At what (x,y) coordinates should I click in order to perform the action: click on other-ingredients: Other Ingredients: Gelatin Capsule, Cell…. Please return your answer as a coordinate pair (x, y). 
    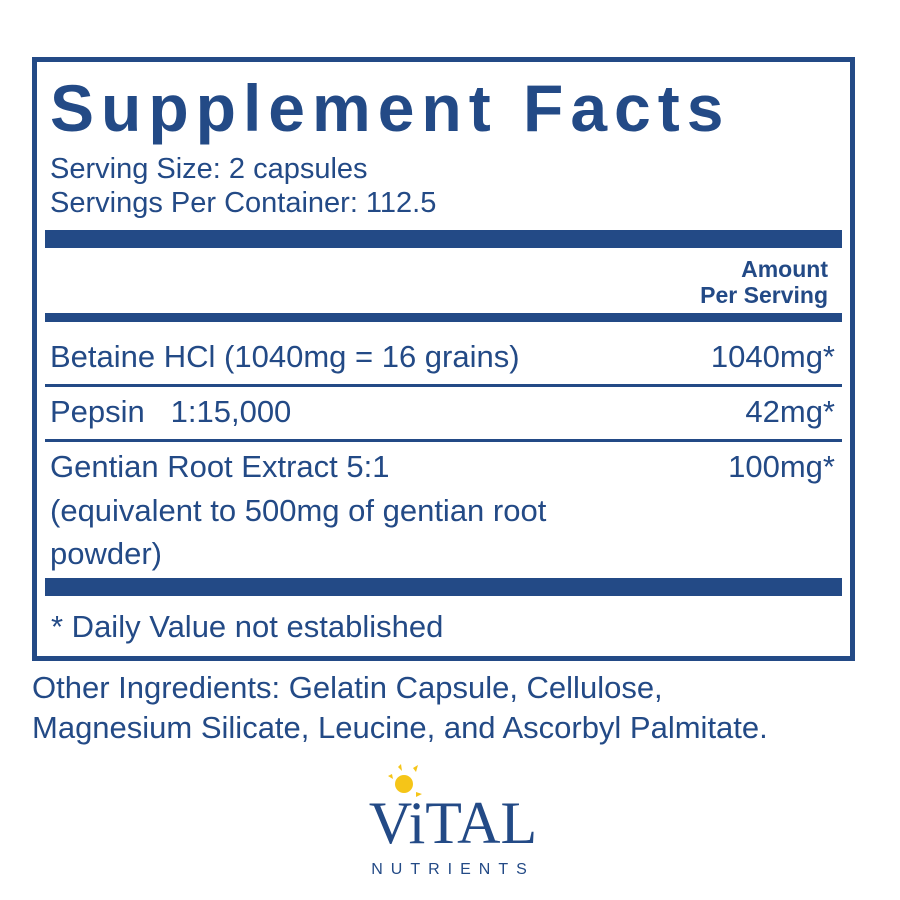
    Looking at the image, I should click on (347, 687).